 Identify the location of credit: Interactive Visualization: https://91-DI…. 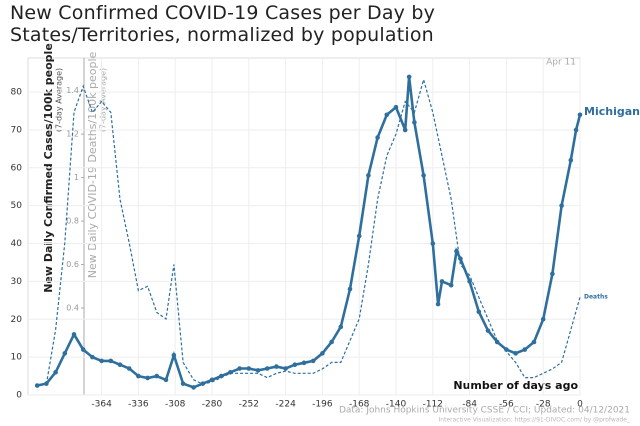
(535, 420).